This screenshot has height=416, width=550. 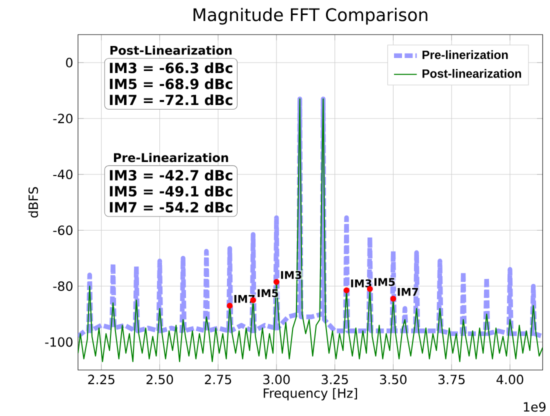 What do you see at coordinates (171, 207) in the screenshot?
I see `annotation: IM7 = -54.2 dBc` at bounding box center [171, 207].